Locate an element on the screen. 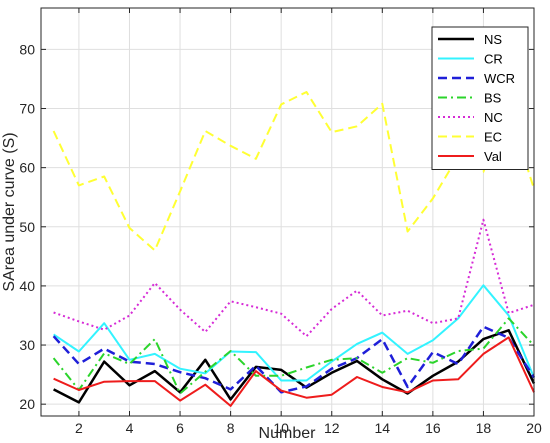 The width and height of the screenshot is (550, 443). x-tick-label: 20 is located at coordinates (534, 428).